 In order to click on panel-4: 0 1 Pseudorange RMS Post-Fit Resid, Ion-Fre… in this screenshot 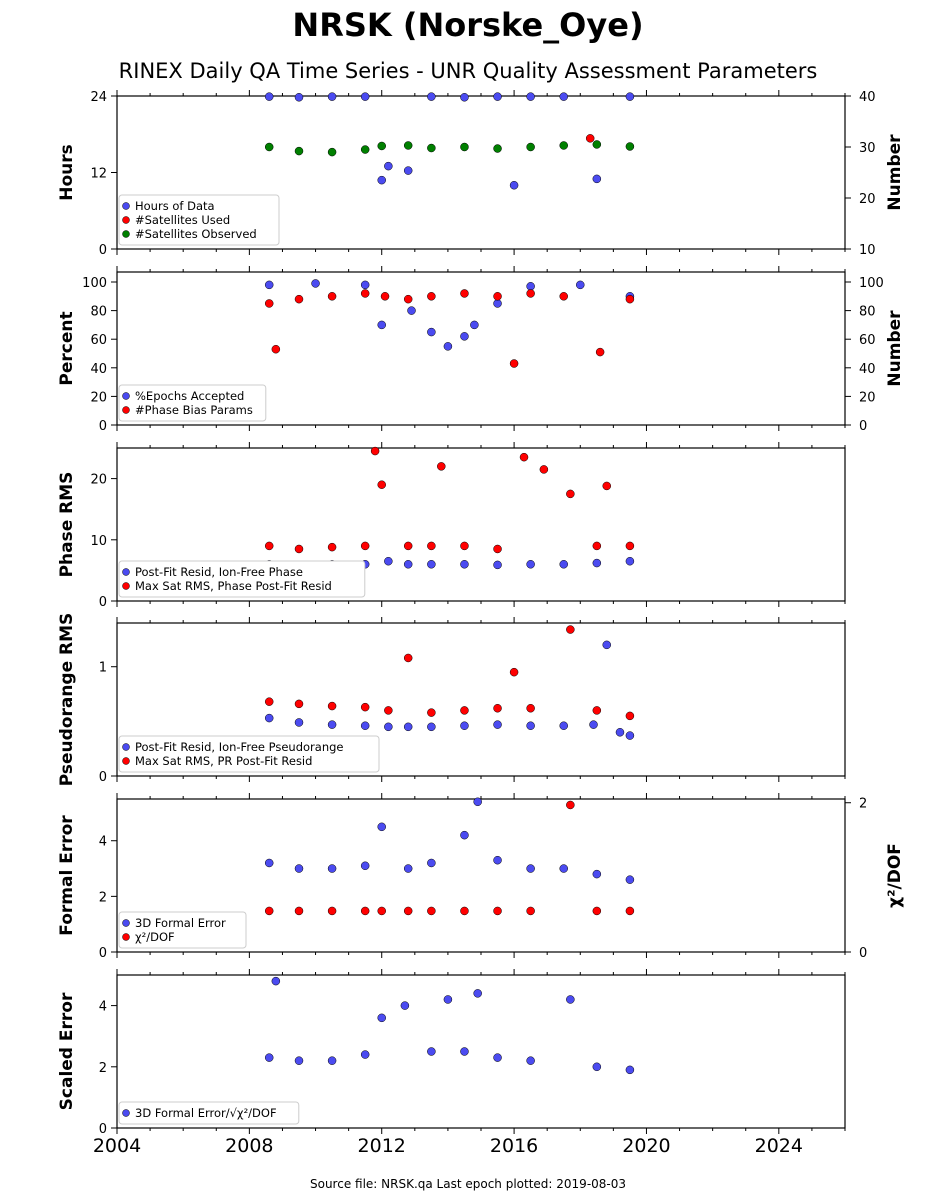, I will do `click(451, 700)`.